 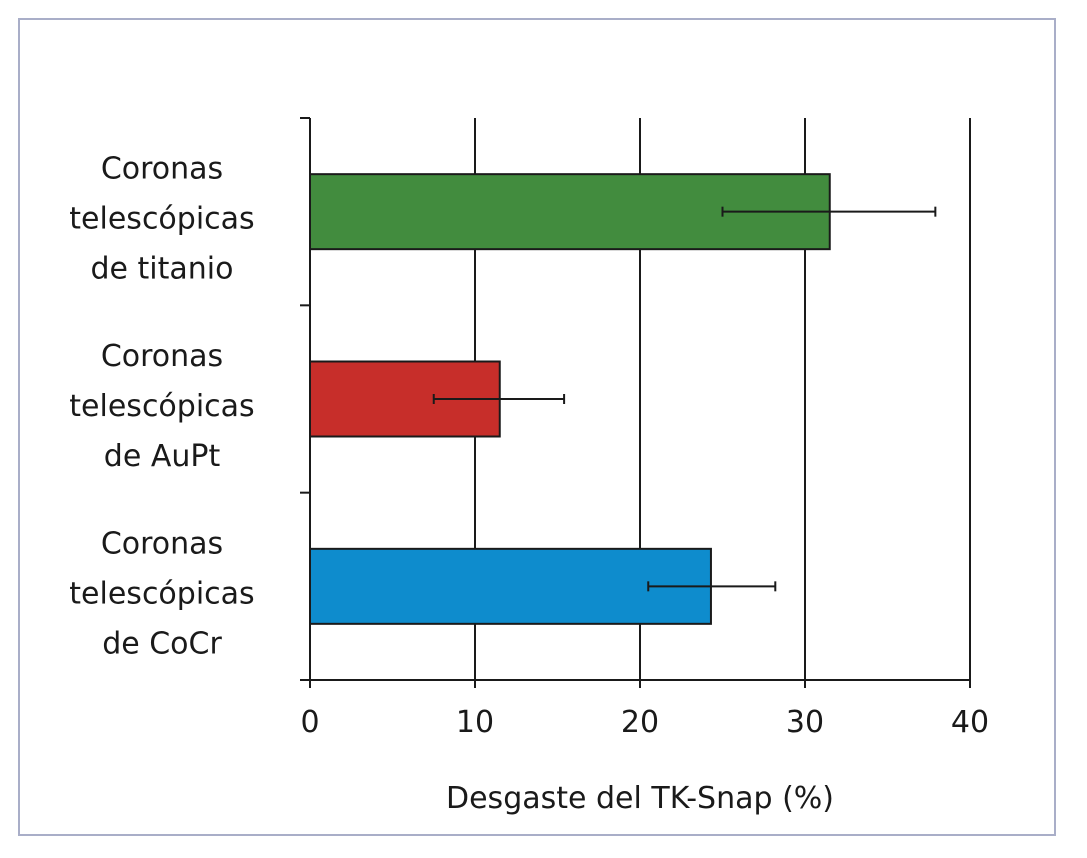 What do you see at coordinates (309, 722) in the screenshot?
I see `x-tick-label: 0` at bounding box center [309, 722].